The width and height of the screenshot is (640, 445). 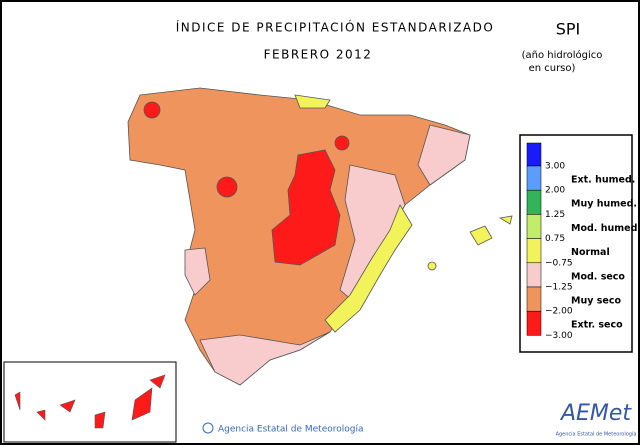 What do you see at coordinates (559, 336) in the screenshot?
I see `legend-tick: −3.00` at bounding box center [559, 336].